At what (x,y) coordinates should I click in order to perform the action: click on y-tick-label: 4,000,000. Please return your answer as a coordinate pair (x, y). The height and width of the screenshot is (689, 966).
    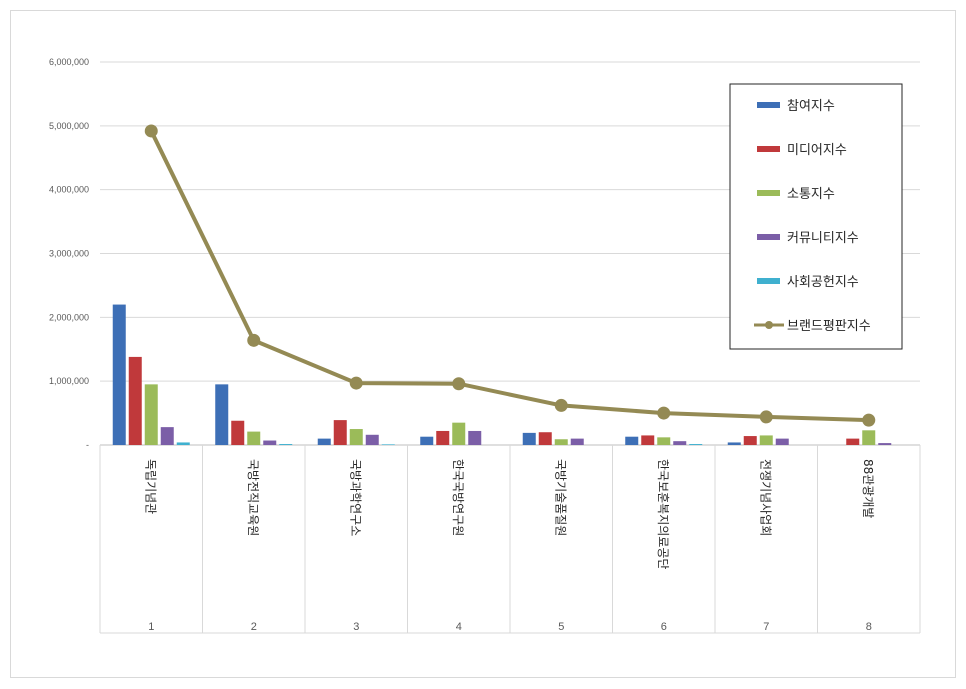
    Looking at the image, I should click on (69, 190).